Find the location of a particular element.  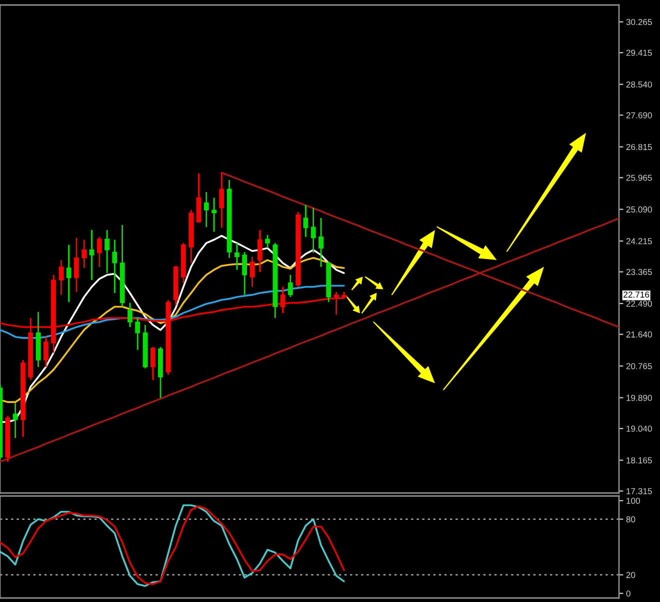

y-tick-label: 19.040 is located at coordinates (639, 429).